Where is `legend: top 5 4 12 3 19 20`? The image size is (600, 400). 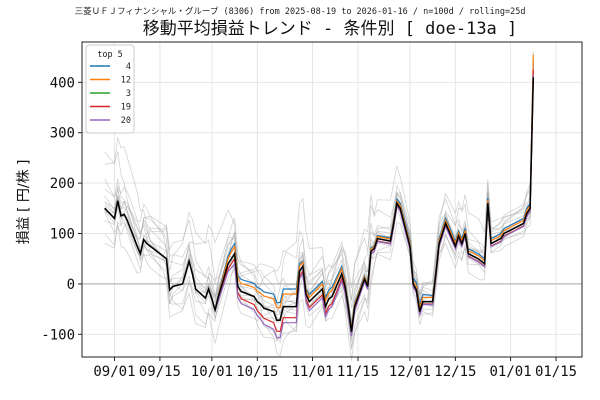 legend: top 5 4 12 3 19 20 is located at coordinates (110, 89).